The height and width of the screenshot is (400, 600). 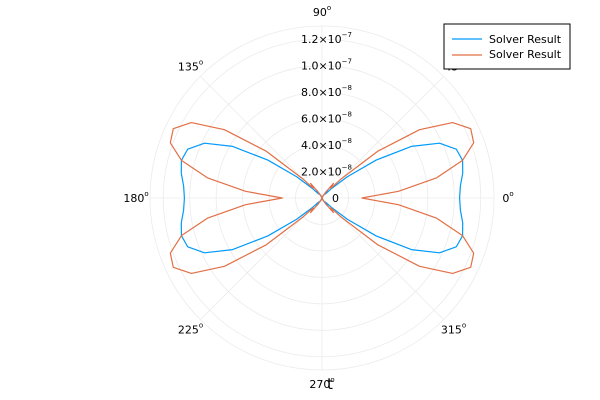 What do you see at coordinates (326, 65) in the screenshot?
I see `r-tick-label-5: 1.0×10⁻⁷` at bounding box center [326, 65].